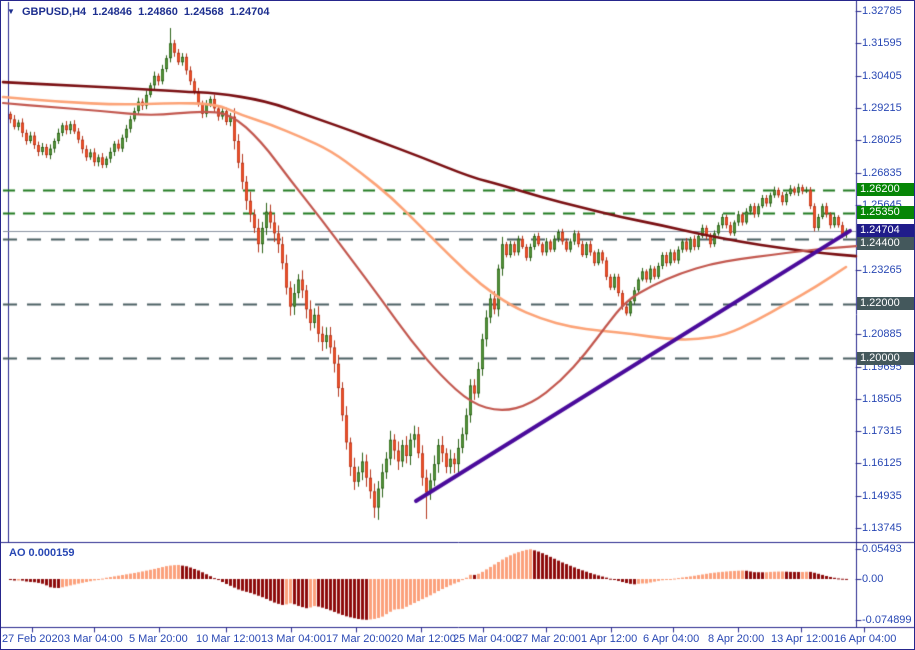 Image resolution: width=915 pixels, height=650 pixels. Describe the element at coordinates (882, 108) in the screenshot. I see `price-tick-label: 1.29215` at that location.